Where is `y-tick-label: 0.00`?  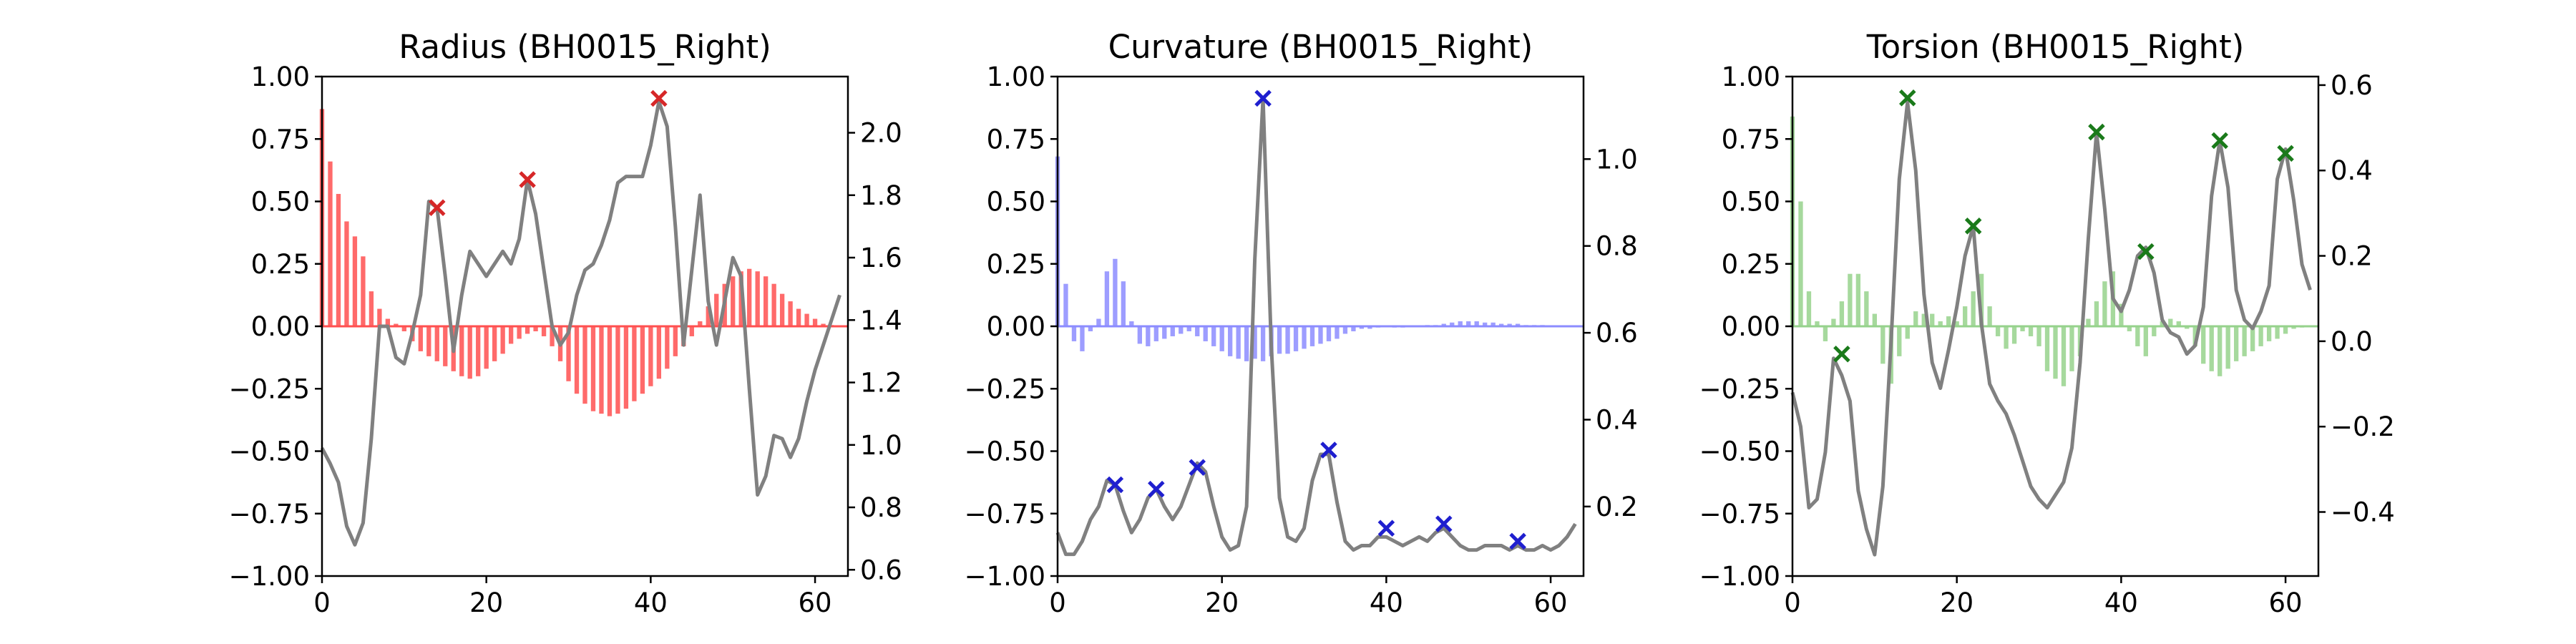
y-tick-label: 0.00 is located at coordinates (280, 326).